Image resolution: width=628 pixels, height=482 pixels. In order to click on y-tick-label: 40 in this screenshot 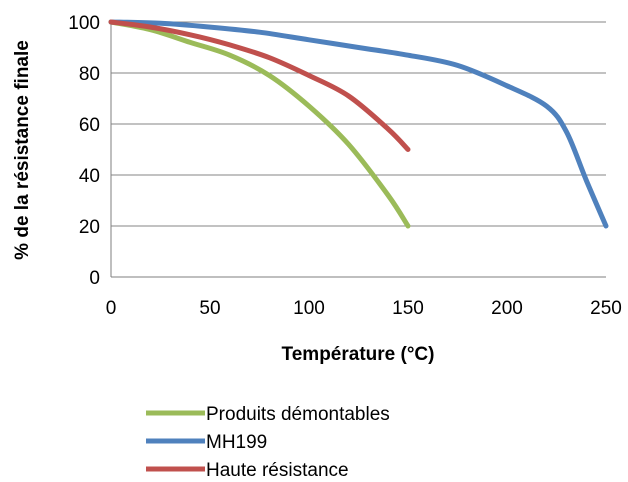, I will do `click(89, 176)`.